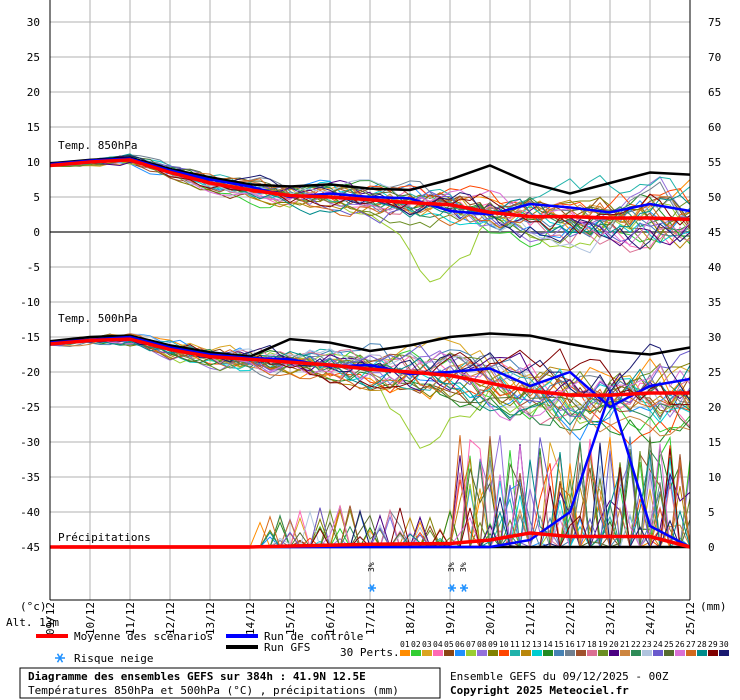  I want to click on altitude-label: Alt. 13m, so click(32, 622).